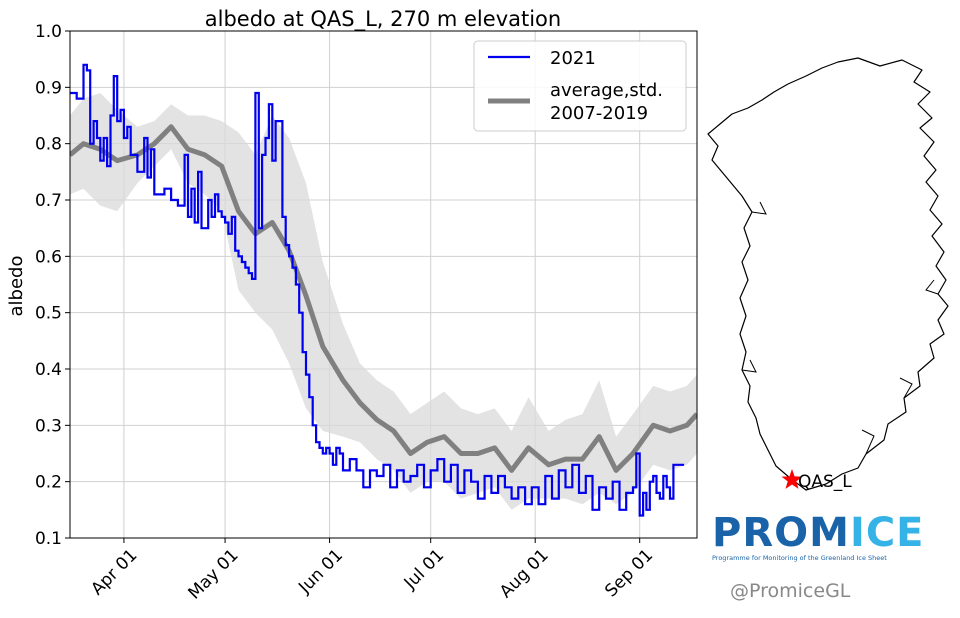  What do you see at coordinates (48, 314) in the screenshot?
I see `y-tick-label: 0.5` at bounding box center [48, 314].